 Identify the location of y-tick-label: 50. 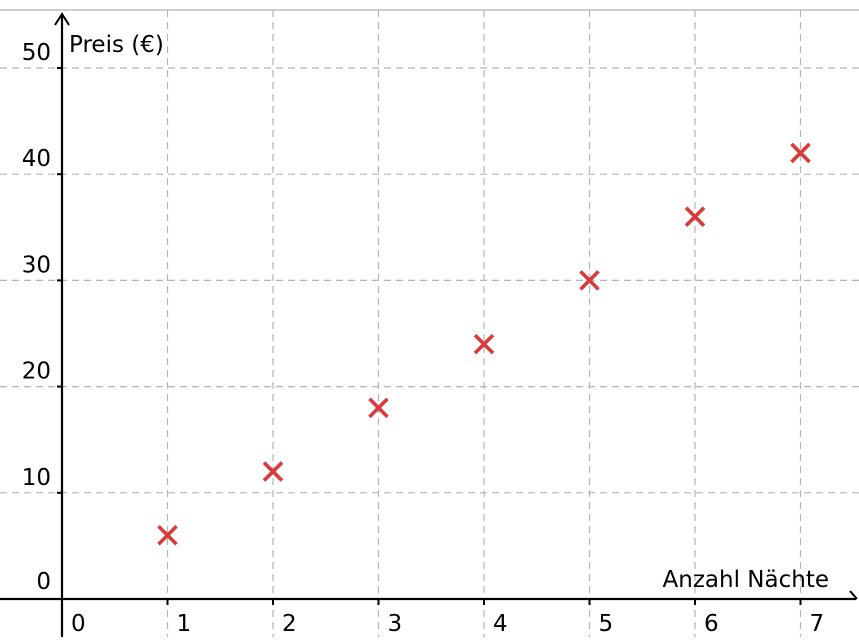
(36, 53).